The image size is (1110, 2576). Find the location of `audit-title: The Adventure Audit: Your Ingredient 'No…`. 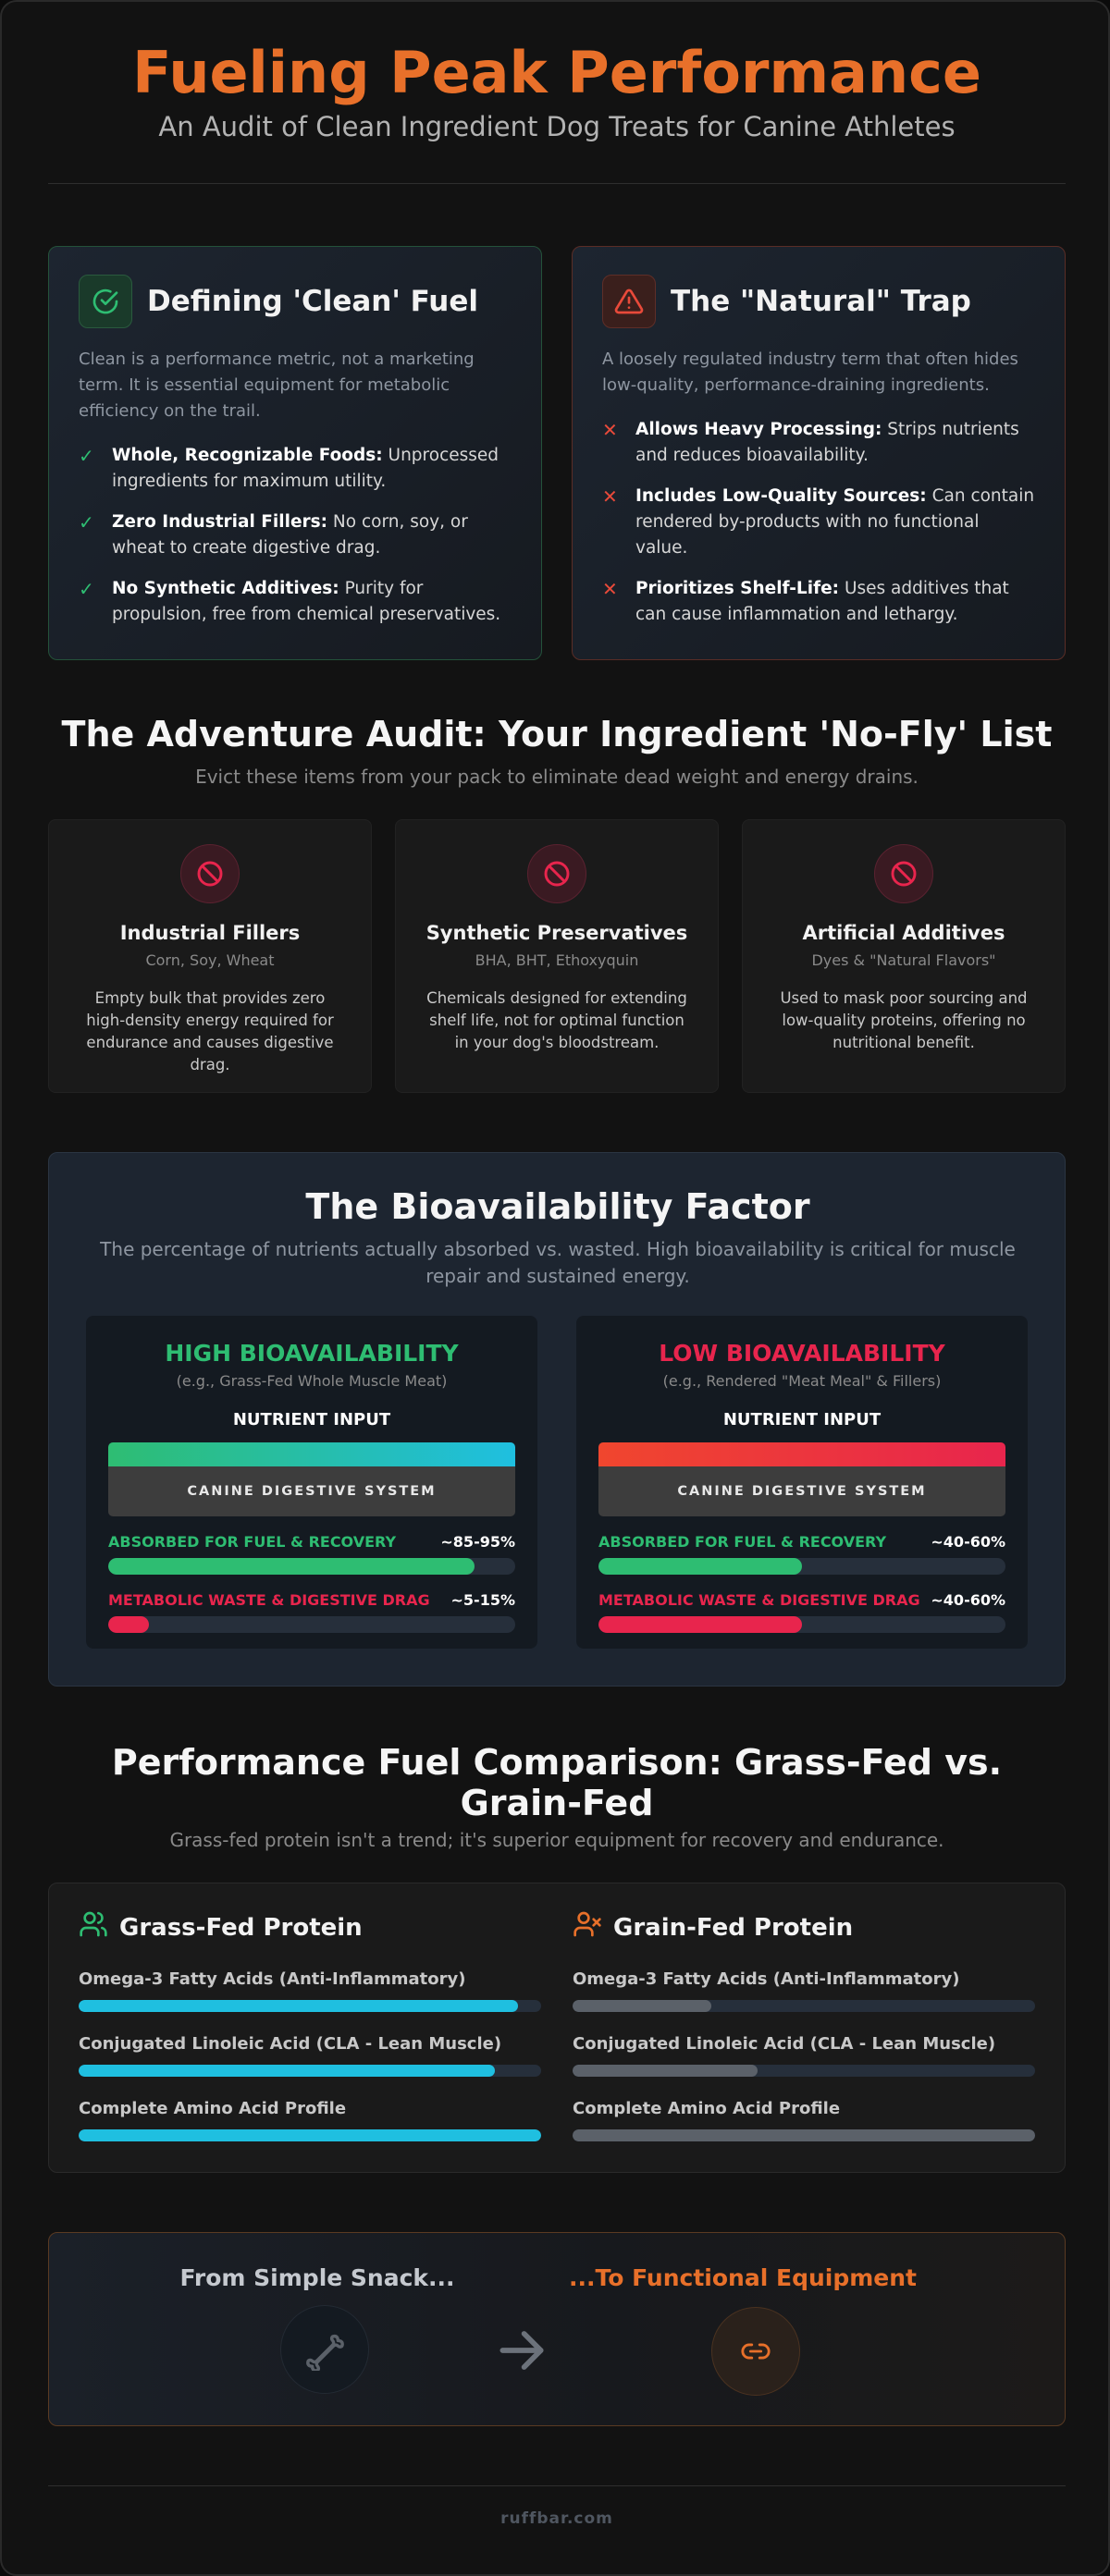

audit-title: The Adventure Audit: Your Ingredient 'No… is located at coordinates (557, 734).